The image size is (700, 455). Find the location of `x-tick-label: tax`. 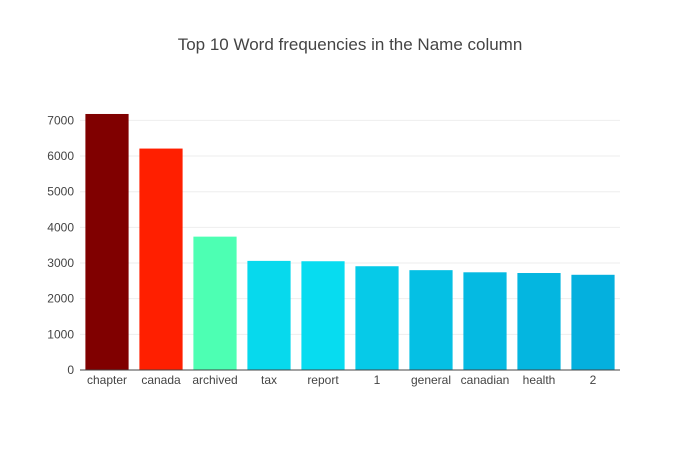

x-tick-label: tax is located at coordinates (269, 380).